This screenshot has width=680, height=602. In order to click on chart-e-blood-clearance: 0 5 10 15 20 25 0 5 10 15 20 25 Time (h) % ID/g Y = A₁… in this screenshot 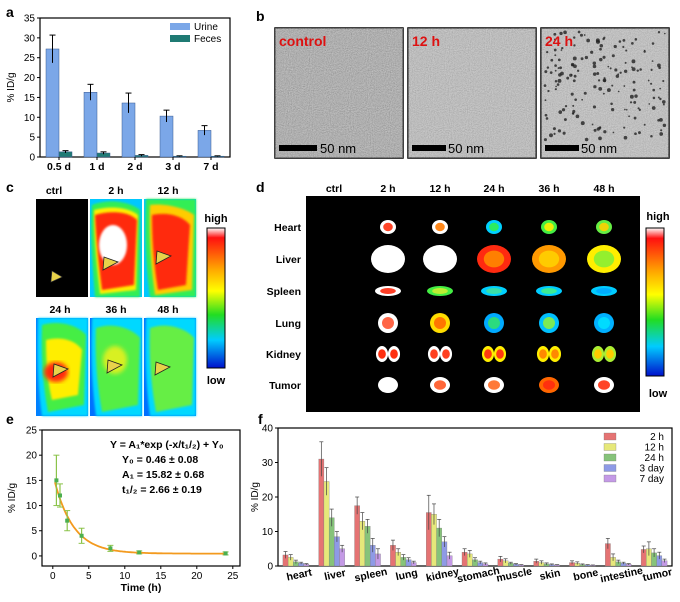, I will do `click(124, 510)`.